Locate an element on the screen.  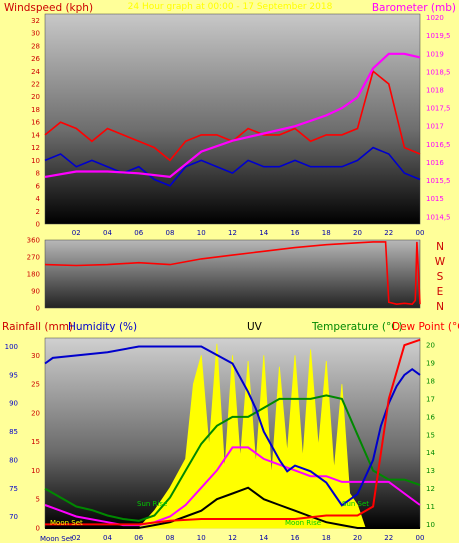
x-tick-label: 18 is located at coordinates (326, 233).